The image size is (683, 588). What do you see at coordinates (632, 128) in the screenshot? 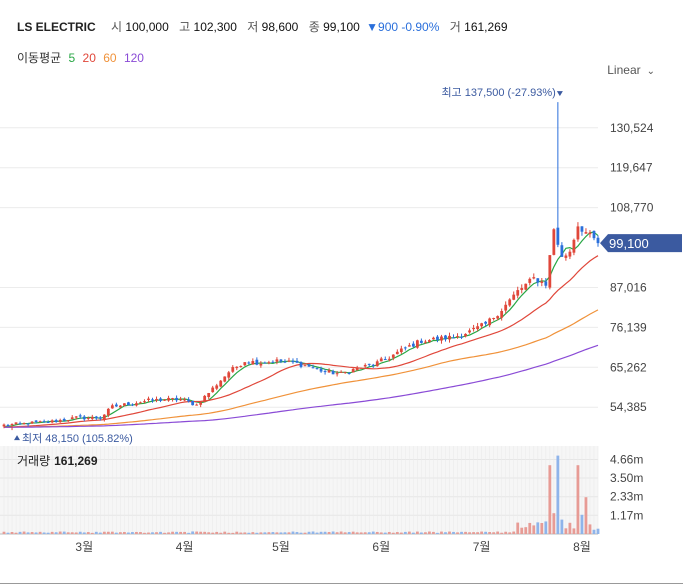
I see `y-tick-label: 130,524` at bounding box center [632, 128].